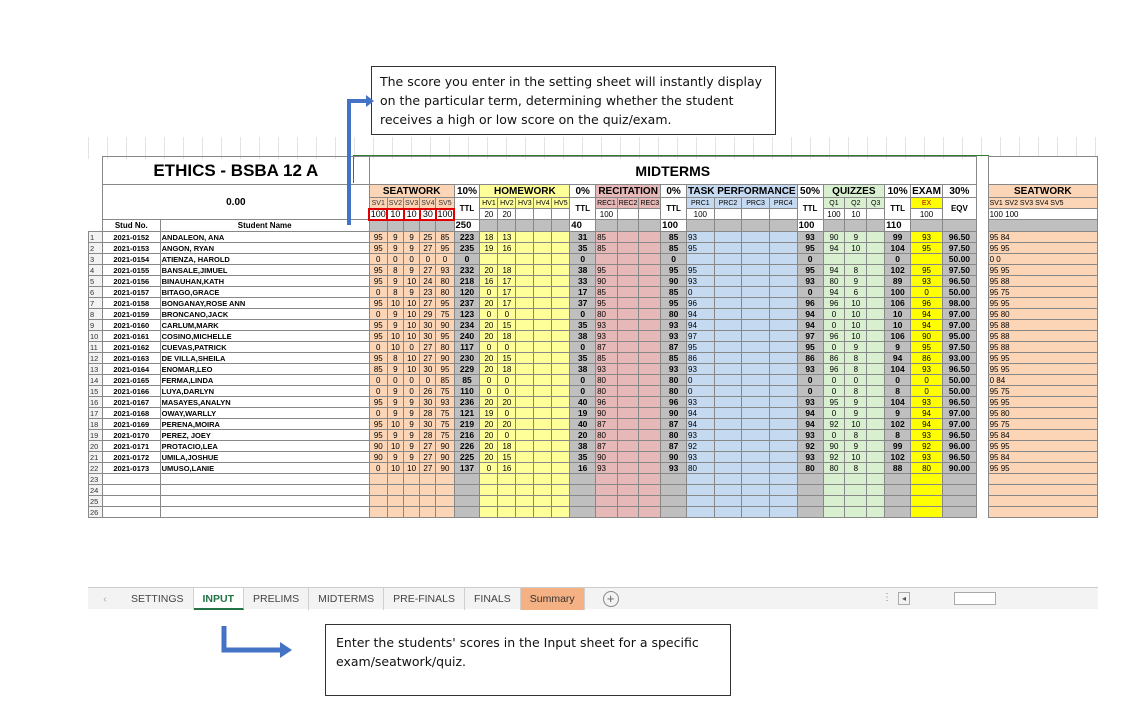  I want to click on seatwork-score: 85, so click(445, 380).